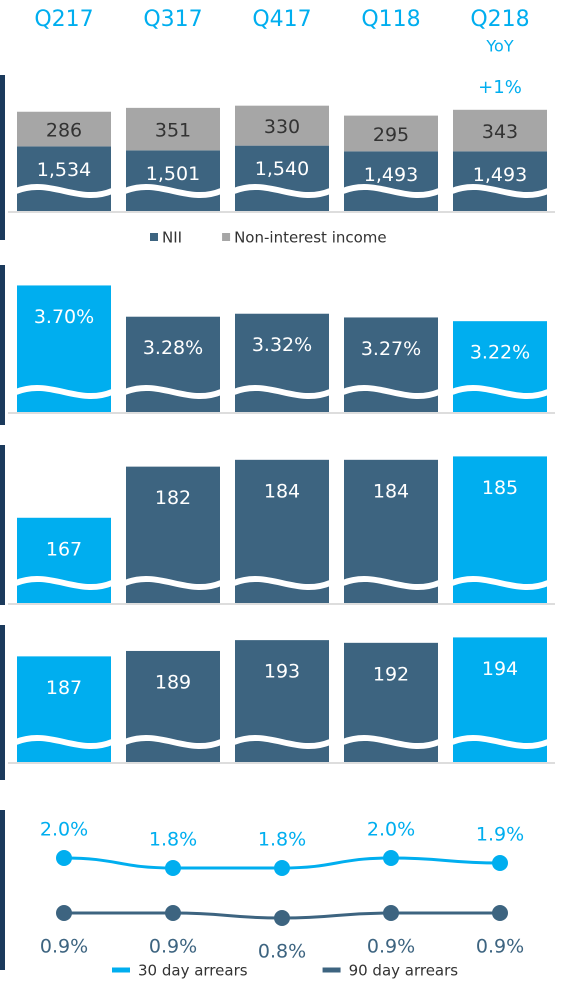  What do you see at coordinates (500, 353) in the screenshot?
I see `value-label: 3.22%` at bounding box center [500, 353].